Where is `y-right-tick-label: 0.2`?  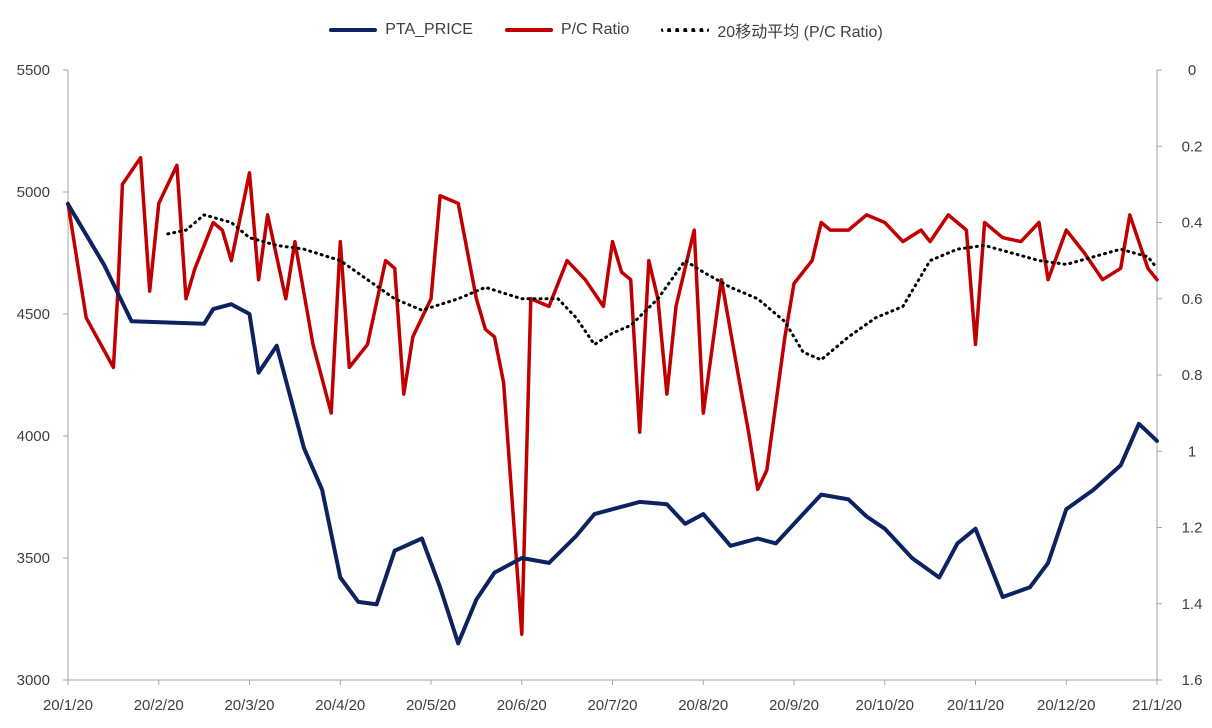
y-right-tick-label: 0.2 is located at coordinates (1192, 146).